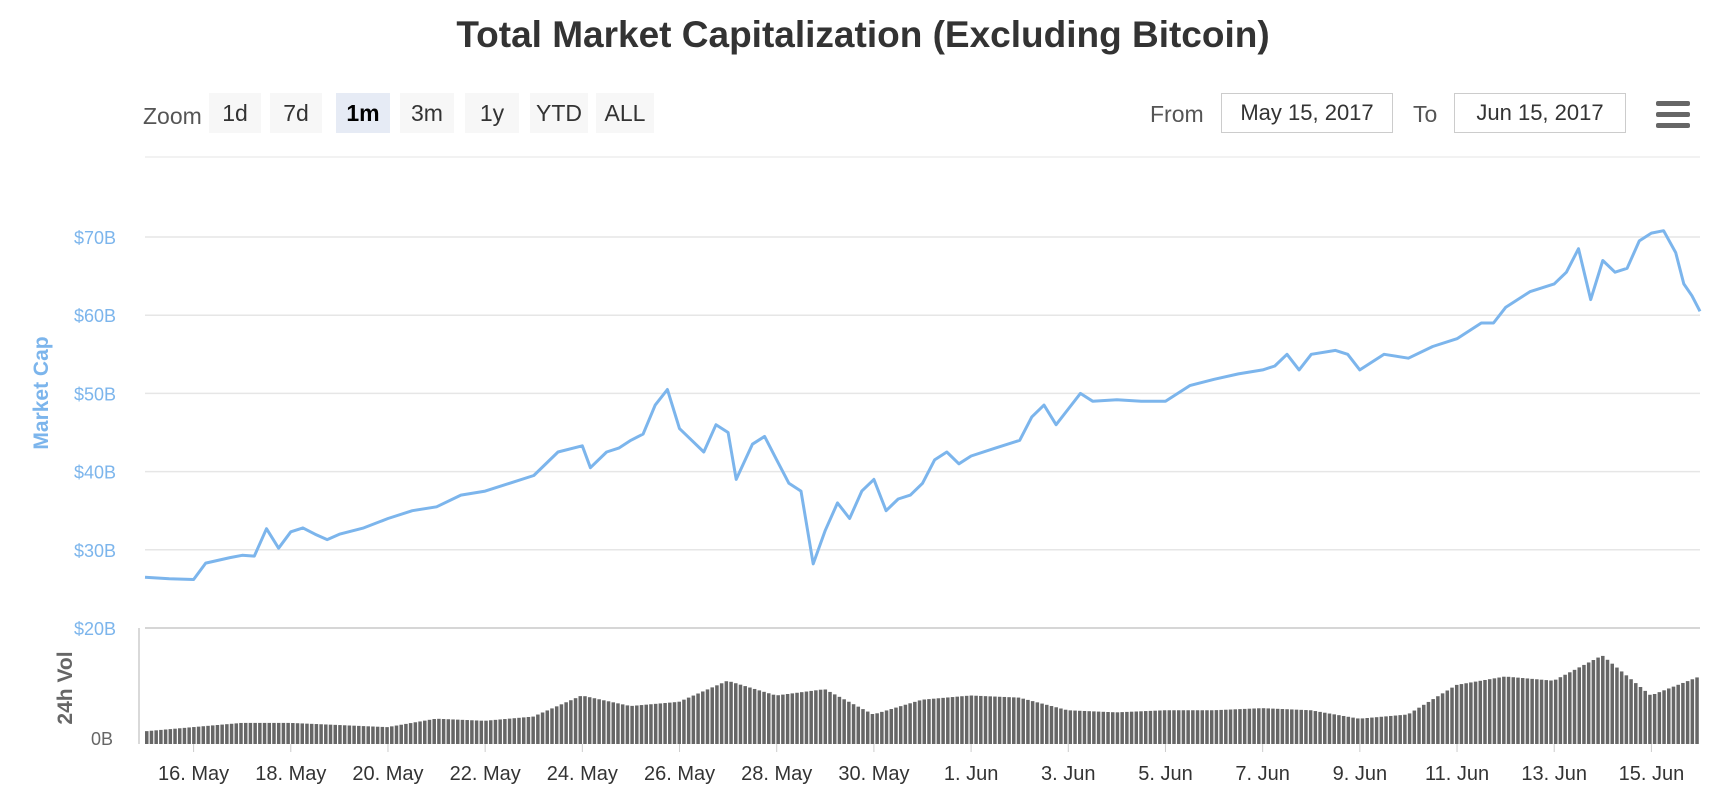  What do you see at coordinates (95, 473) in the screenshot?
I see `y-tick-label: $40B` at bounding box center [95, 473].